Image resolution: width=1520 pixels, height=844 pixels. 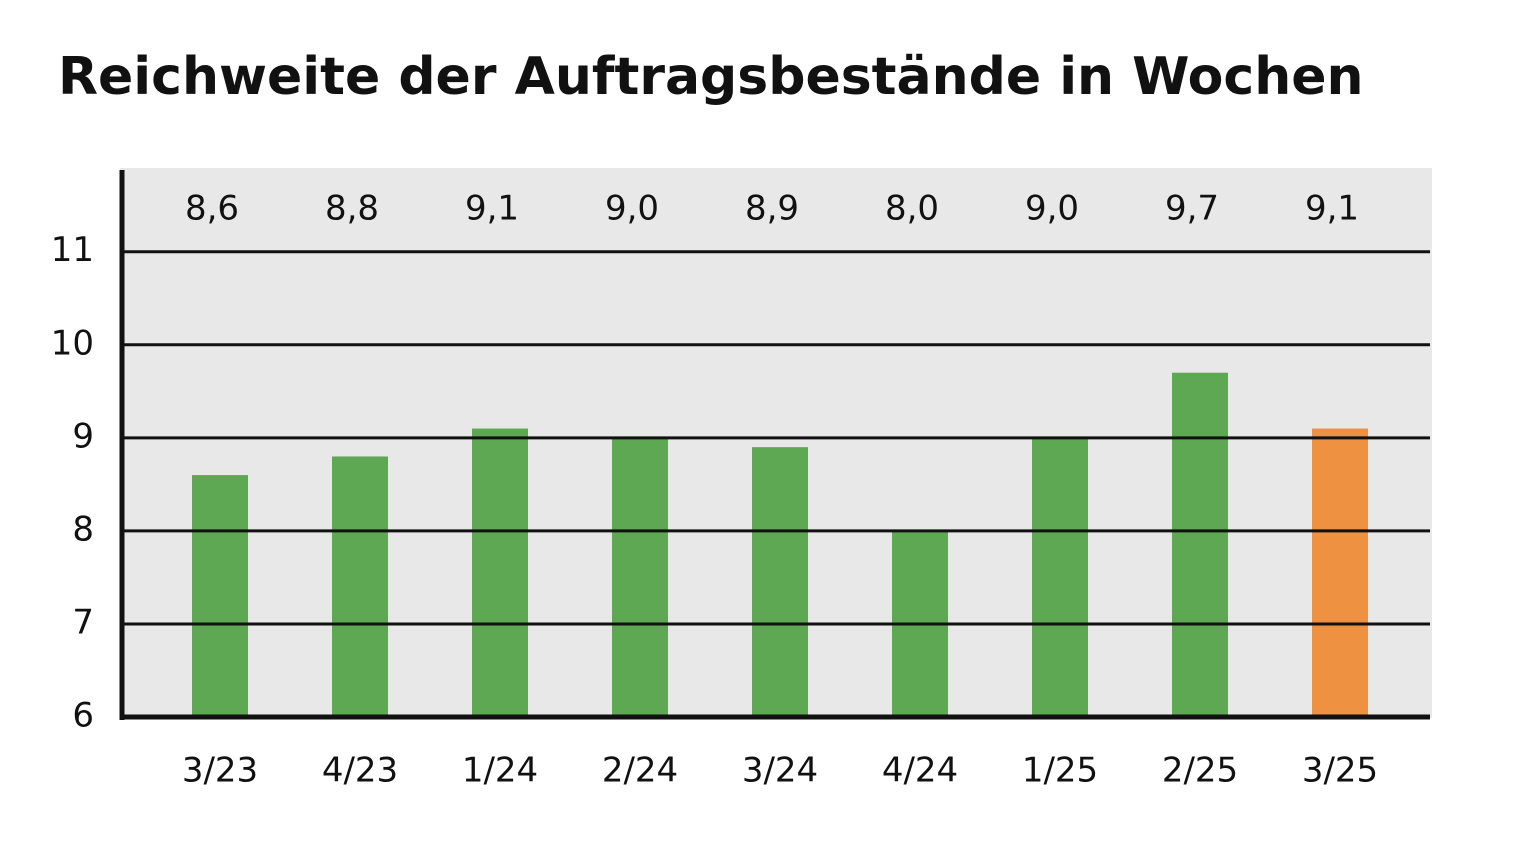 What do you see at coordinates (72, 250) in the screenshot?
I see `y-tick-label: 11` at bounding box center [72, 250].